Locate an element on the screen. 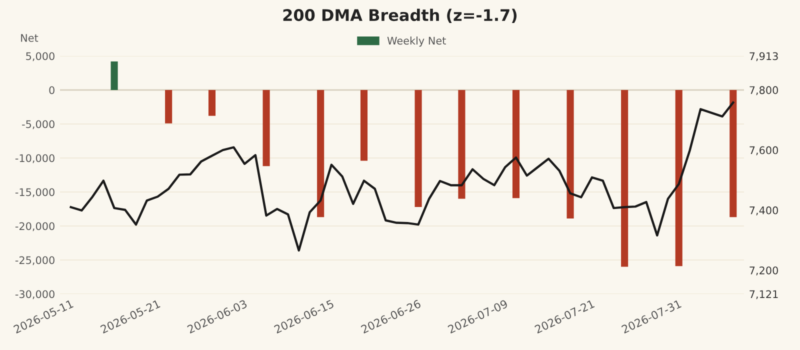 This screenshot has width=800, height=350. y-tick-label: -15,000 is located at coordinates (34, 193).